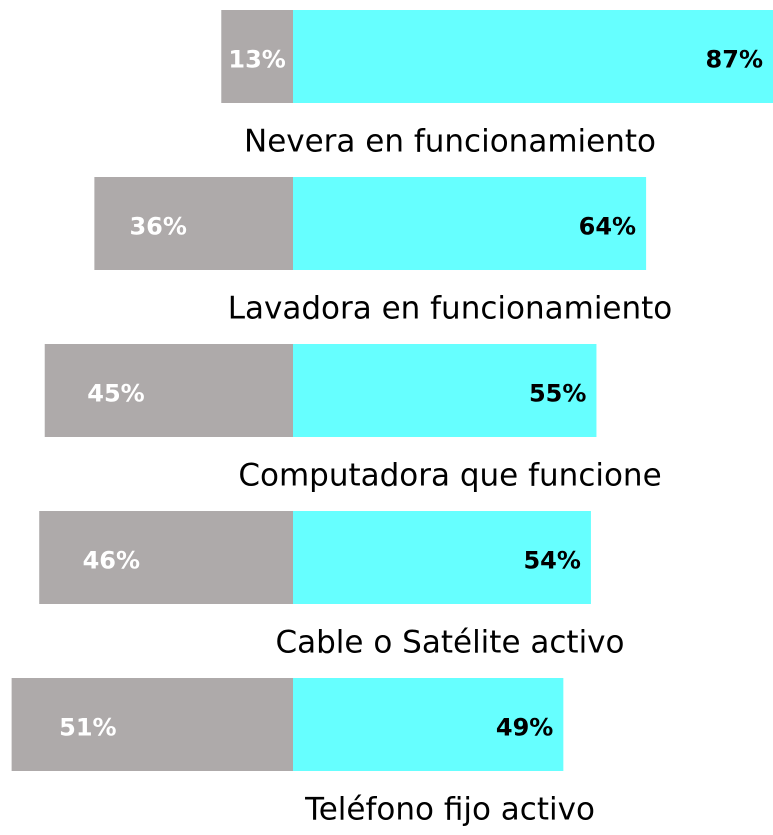  I want to click on category-label: Teléfono fijo activo, so click(449, 810).